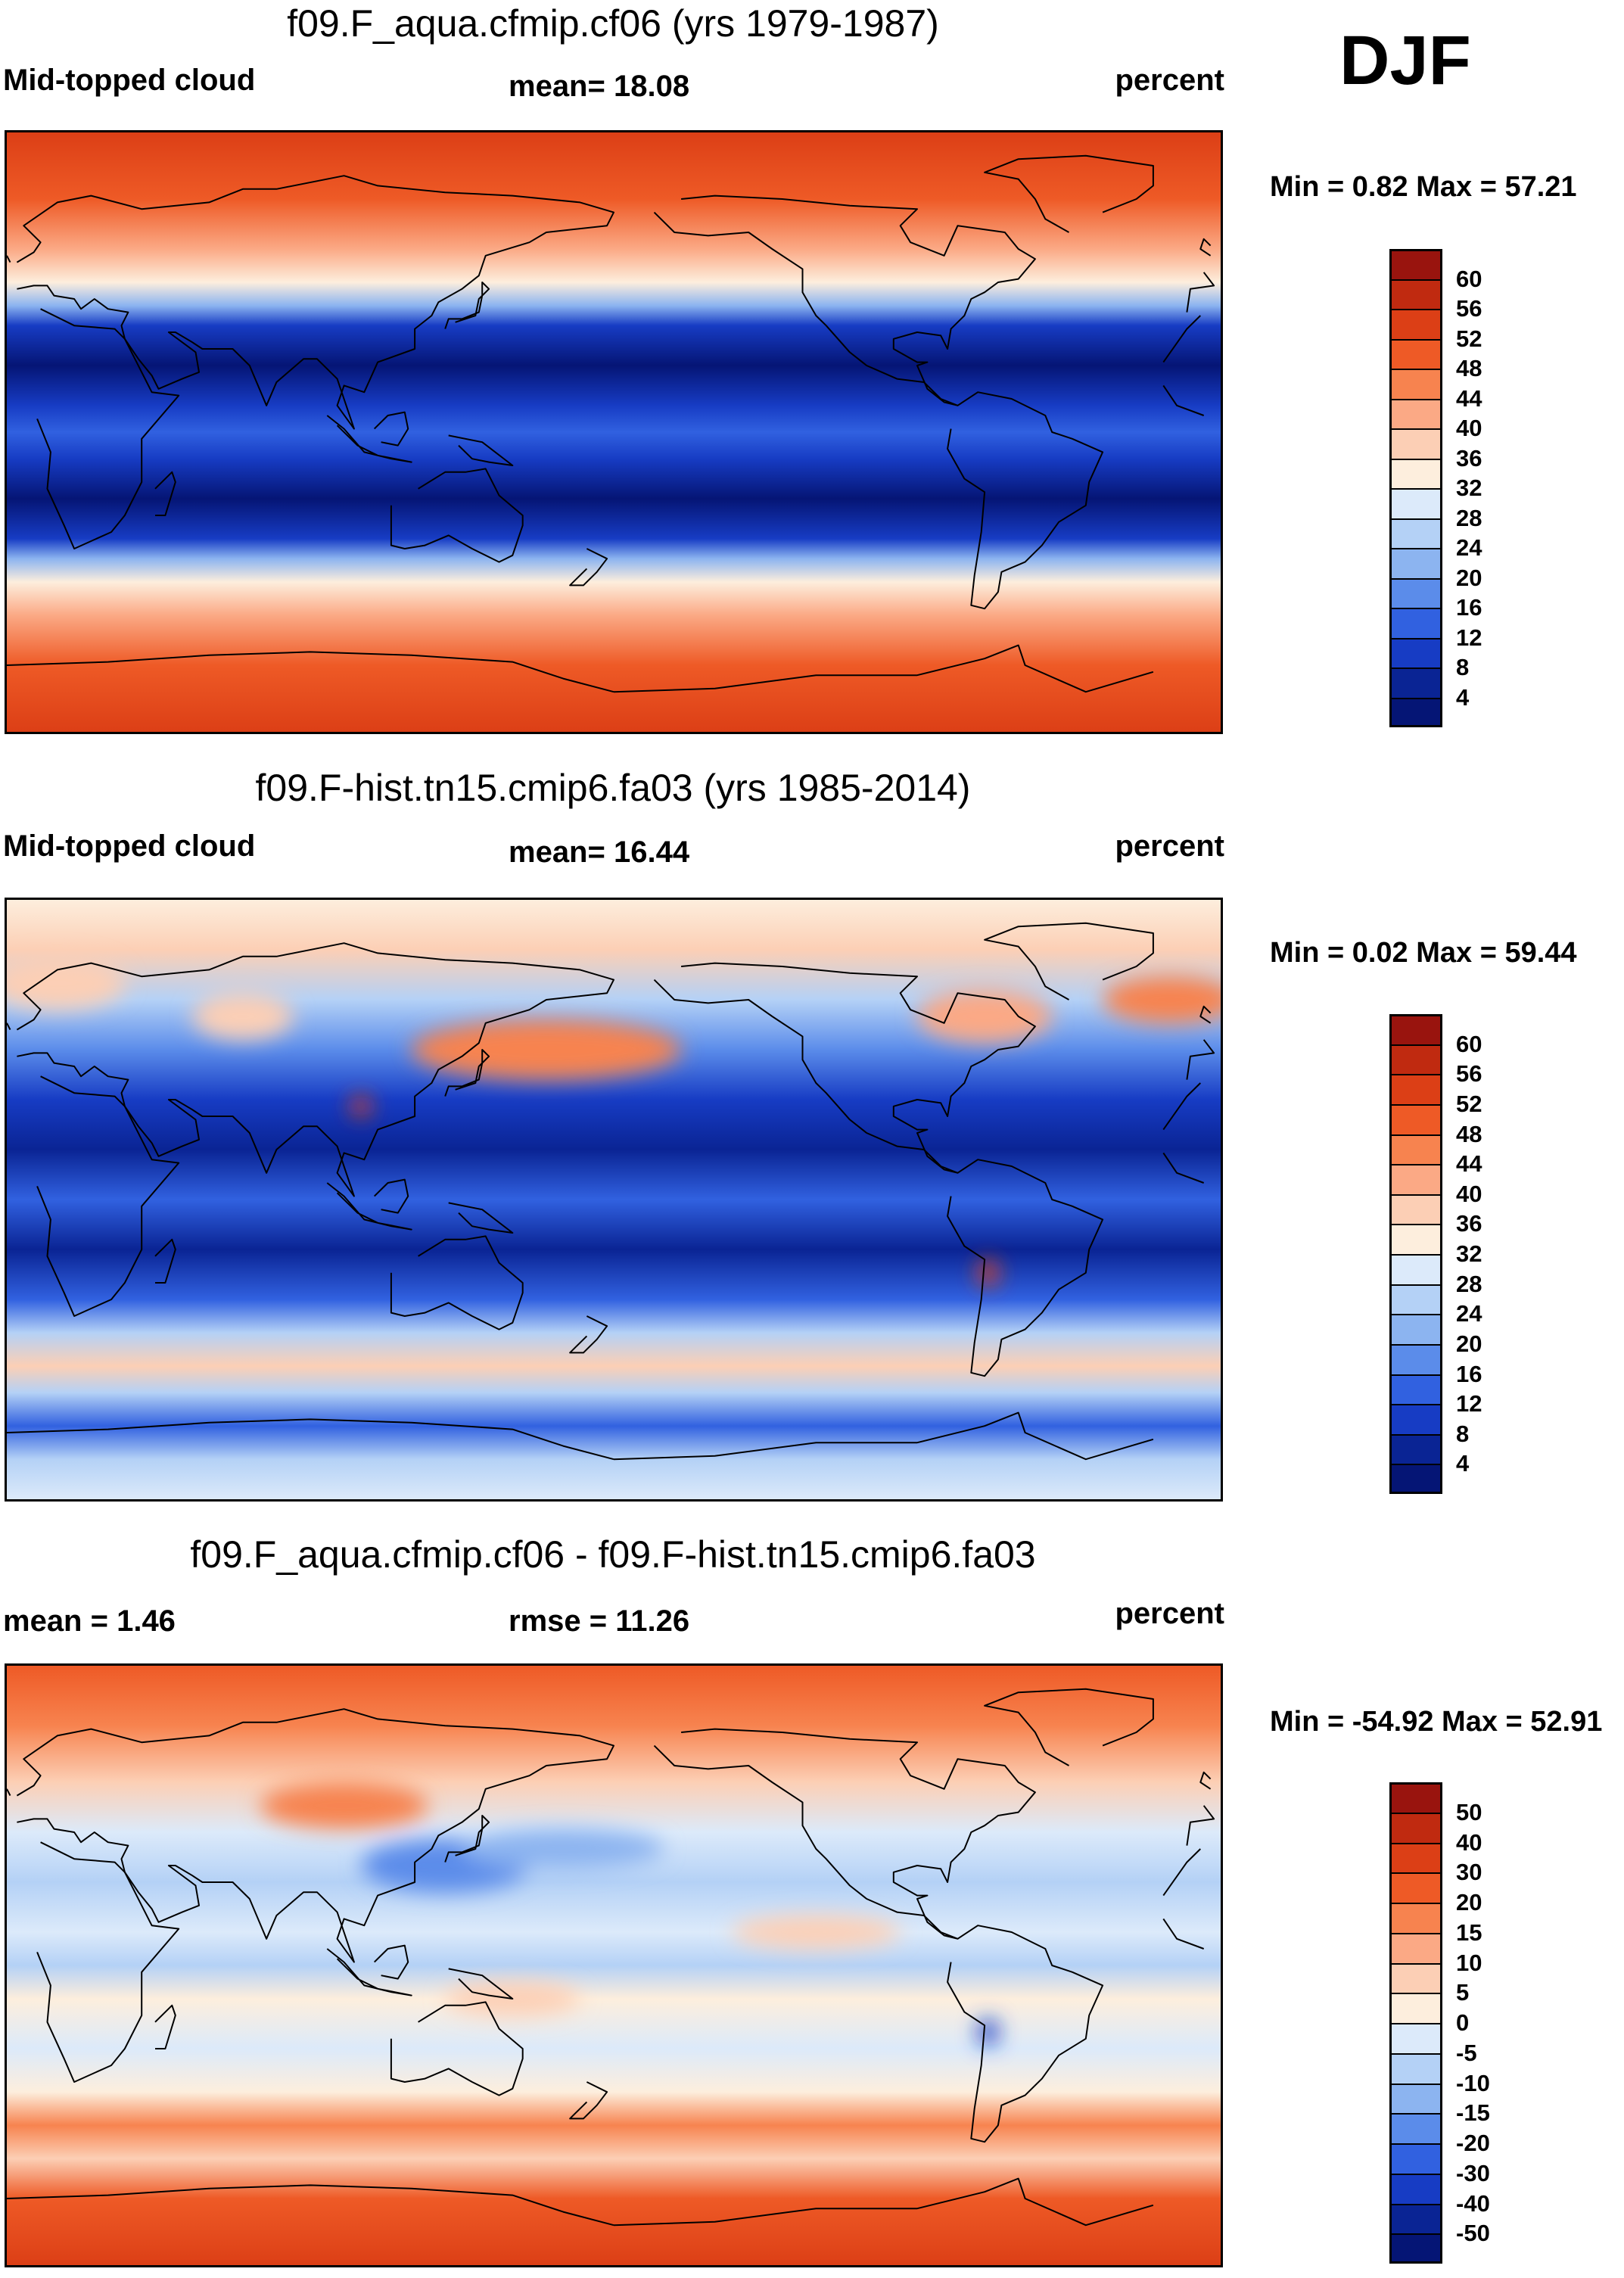  What do you see at coordinates (1473, 2172) in the screenshot?
I see `colorbar-tick-label: -30` at bounding box center [1473, 2172].